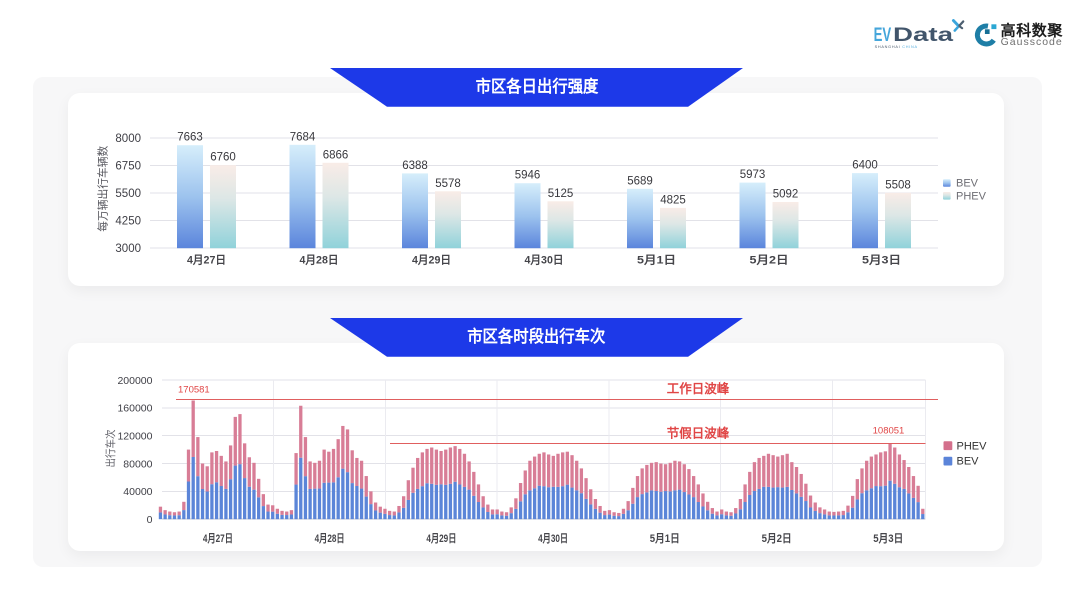  I want to click on svg-text: 4250, so click(128, 222).